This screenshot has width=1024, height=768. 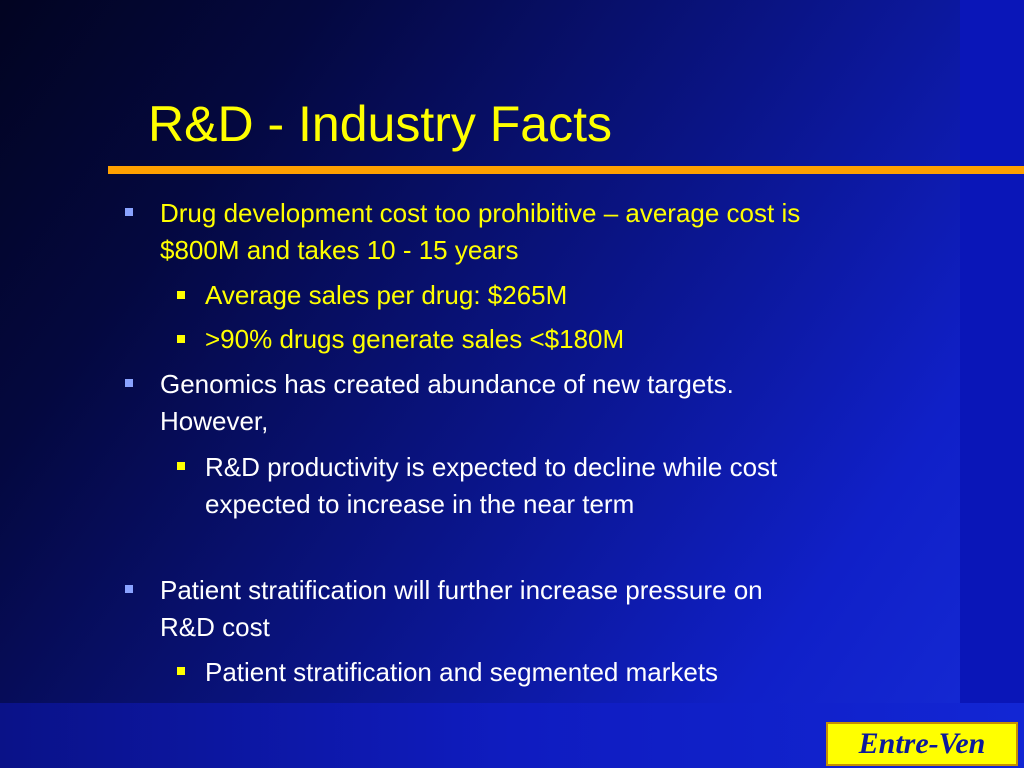 What do you see at coordinates (566, 170) in the screenshot?
I see `title-underline` at bounding box center [566, 170].